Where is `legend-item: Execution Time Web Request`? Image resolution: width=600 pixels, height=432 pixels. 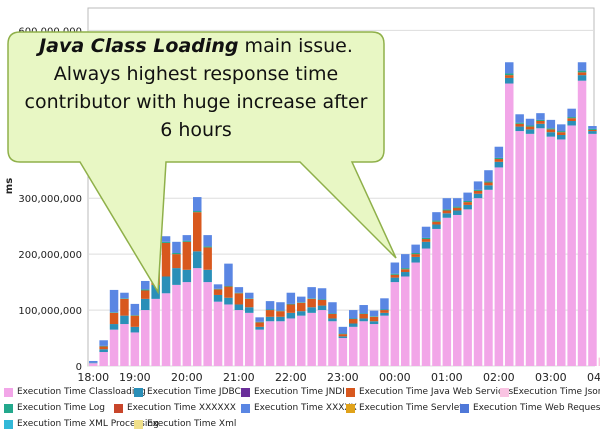
legend-item: Execution Time Web Request is located at coordinates (530, 408).